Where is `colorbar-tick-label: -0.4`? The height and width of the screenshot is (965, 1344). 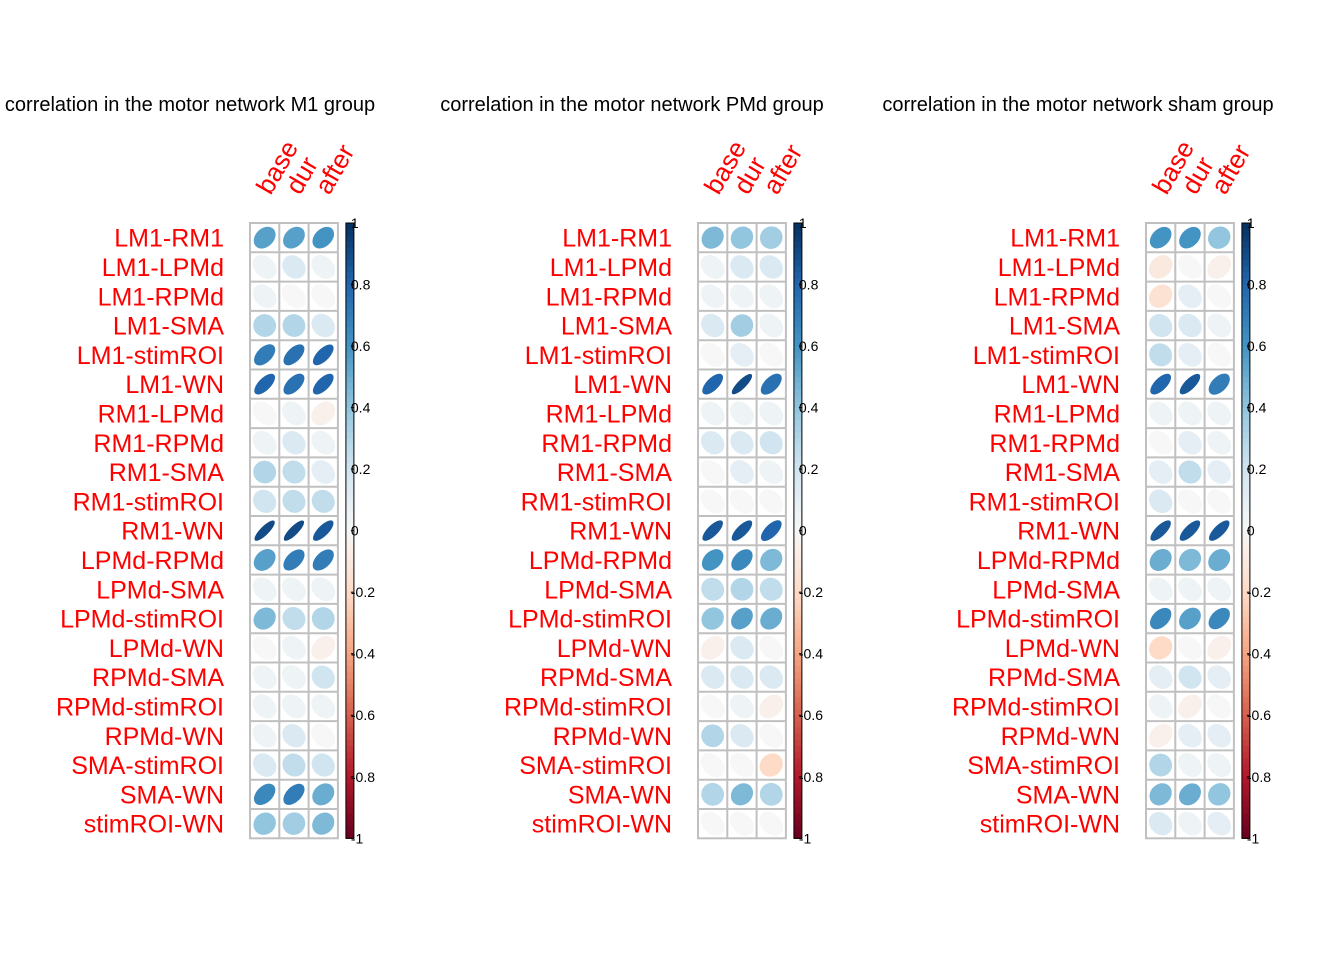
colorbar-tick-label: -0.4 is located at coordinates (1259, 654).